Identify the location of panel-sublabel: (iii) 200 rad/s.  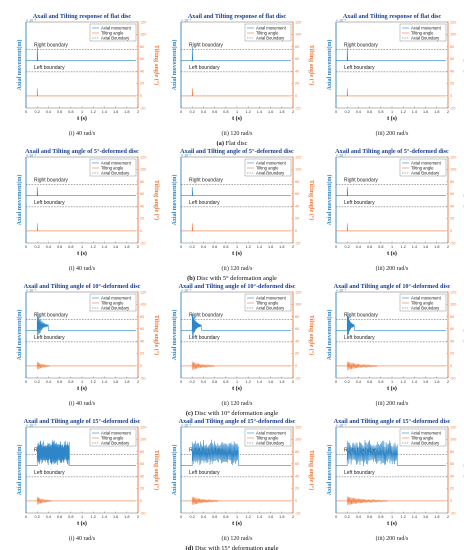
(392, 538).